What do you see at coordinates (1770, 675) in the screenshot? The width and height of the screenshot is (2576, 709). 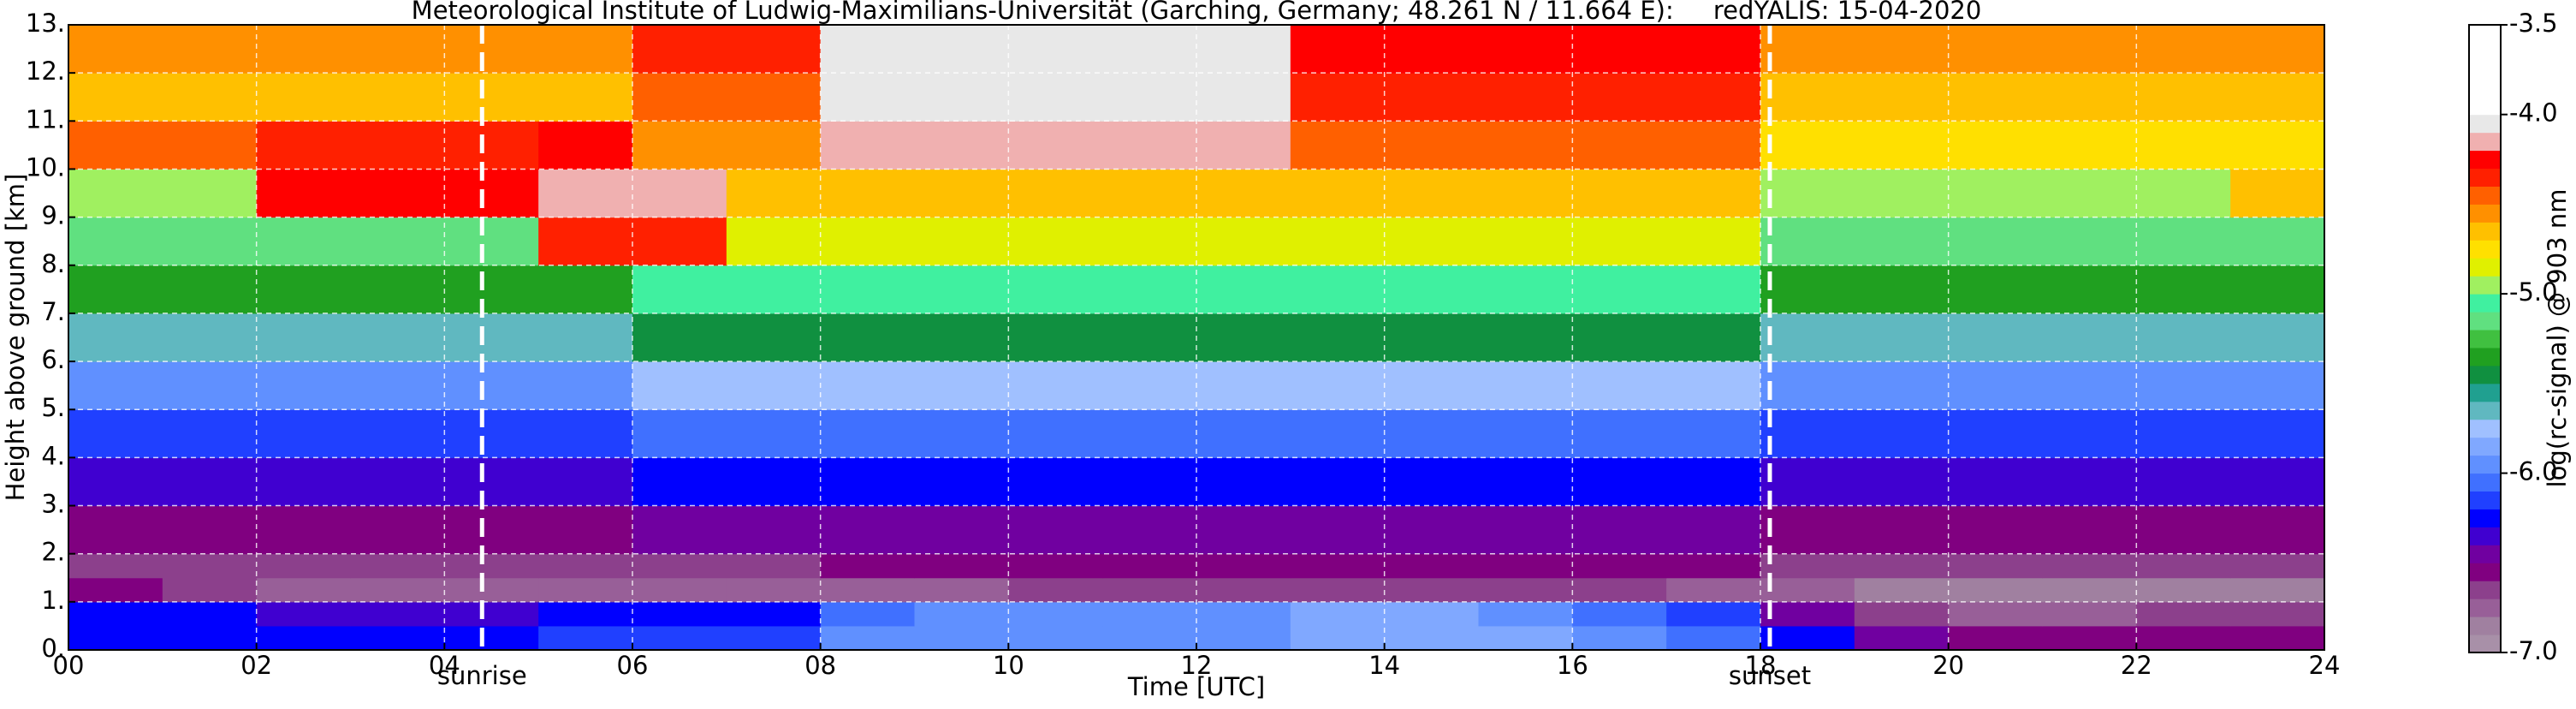 I see `event-label: sunset` at bounding box center [1770, 675].